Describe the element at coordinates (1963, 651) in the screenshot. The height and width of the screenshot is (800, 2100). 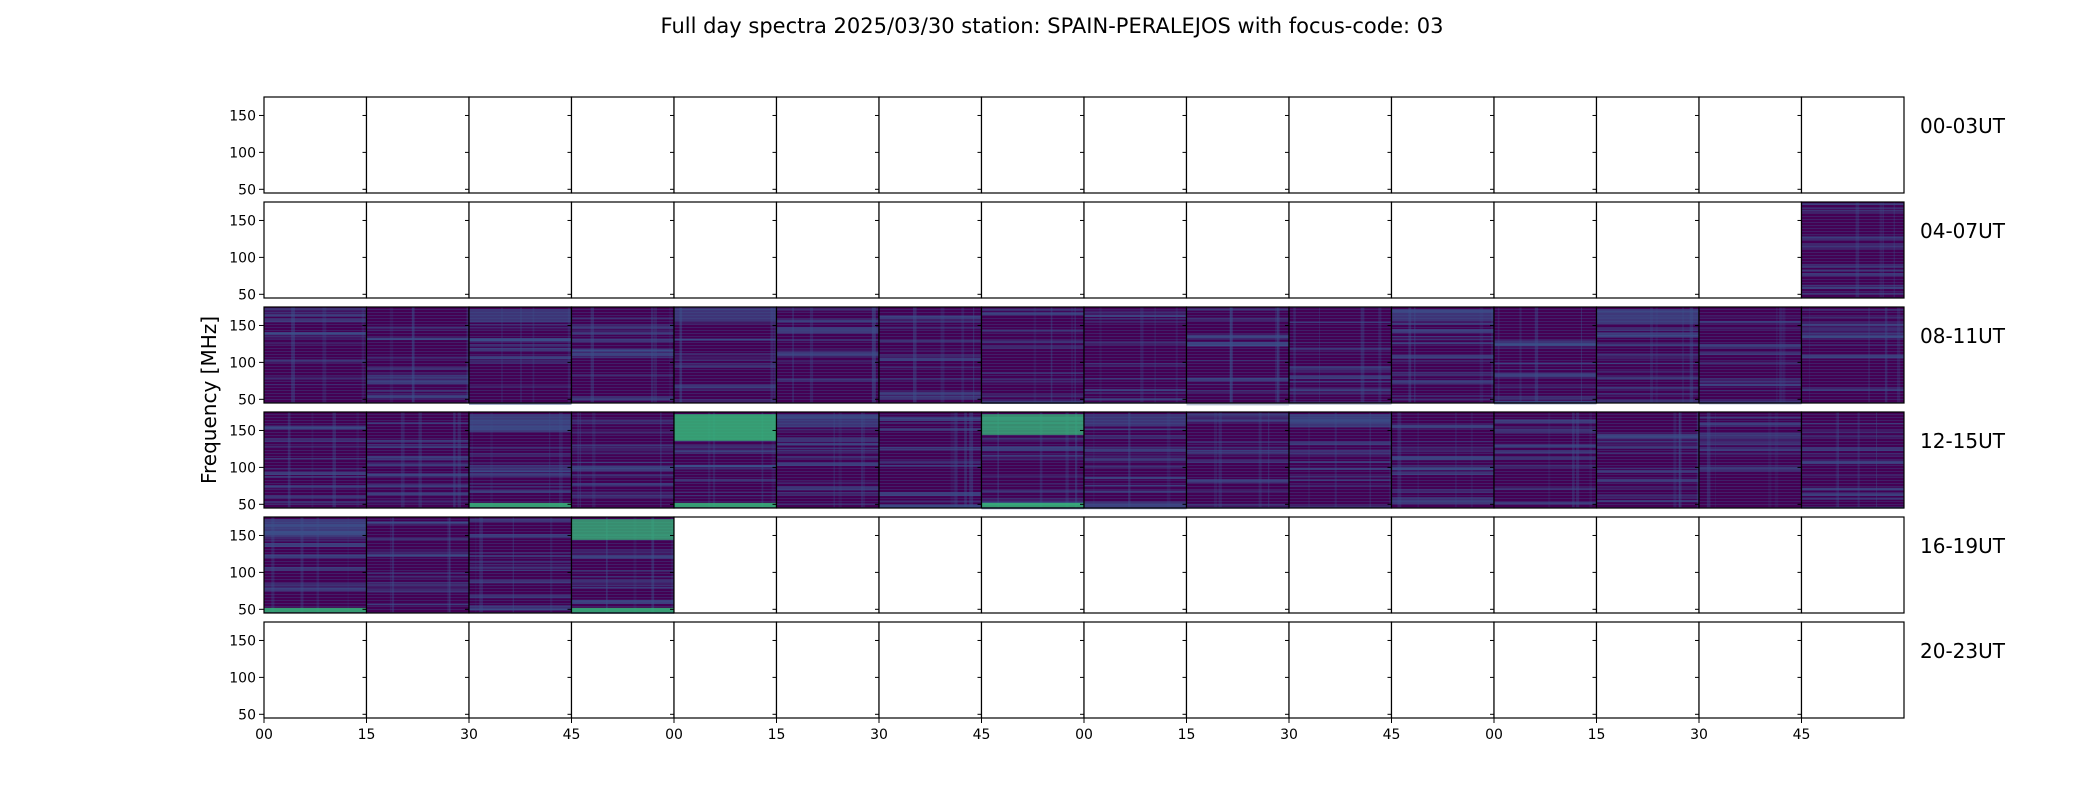
I see `row-label: 20-23UT` at that location.